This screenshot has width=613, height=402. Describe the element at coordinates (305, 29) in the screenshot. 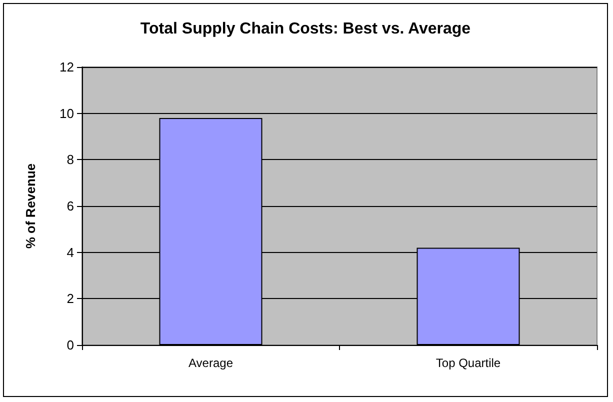

I see `chart-title: Total Supply Chain Costs: Best vs. Average` at that location.